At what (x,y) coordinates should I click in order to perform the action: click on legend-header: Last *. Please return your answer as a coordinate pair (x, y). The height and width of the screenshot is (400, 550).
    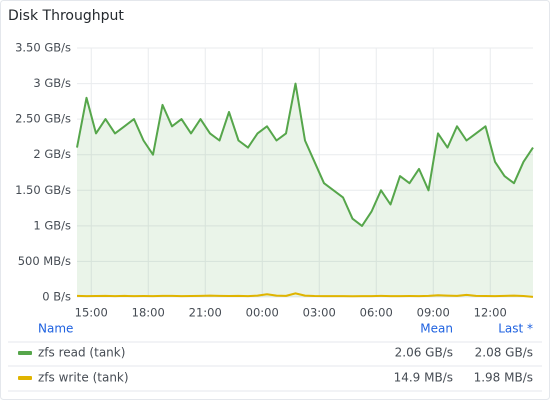
    Looking at the image, I should click on (515, 329).